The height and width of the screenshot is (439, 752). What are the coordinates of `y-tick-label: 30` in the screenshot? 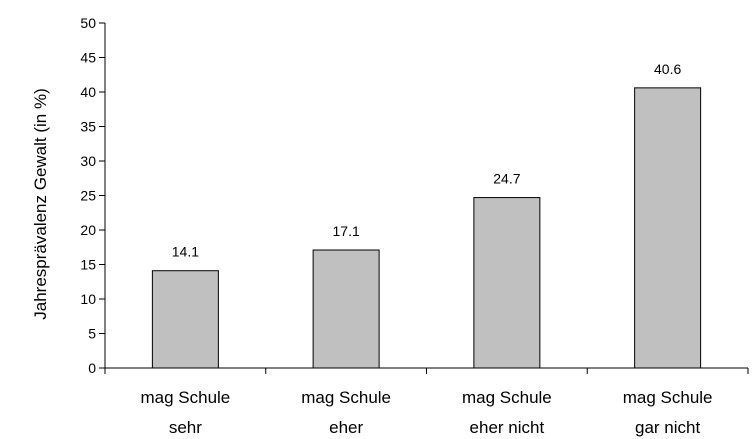 It's located at (88, 161).